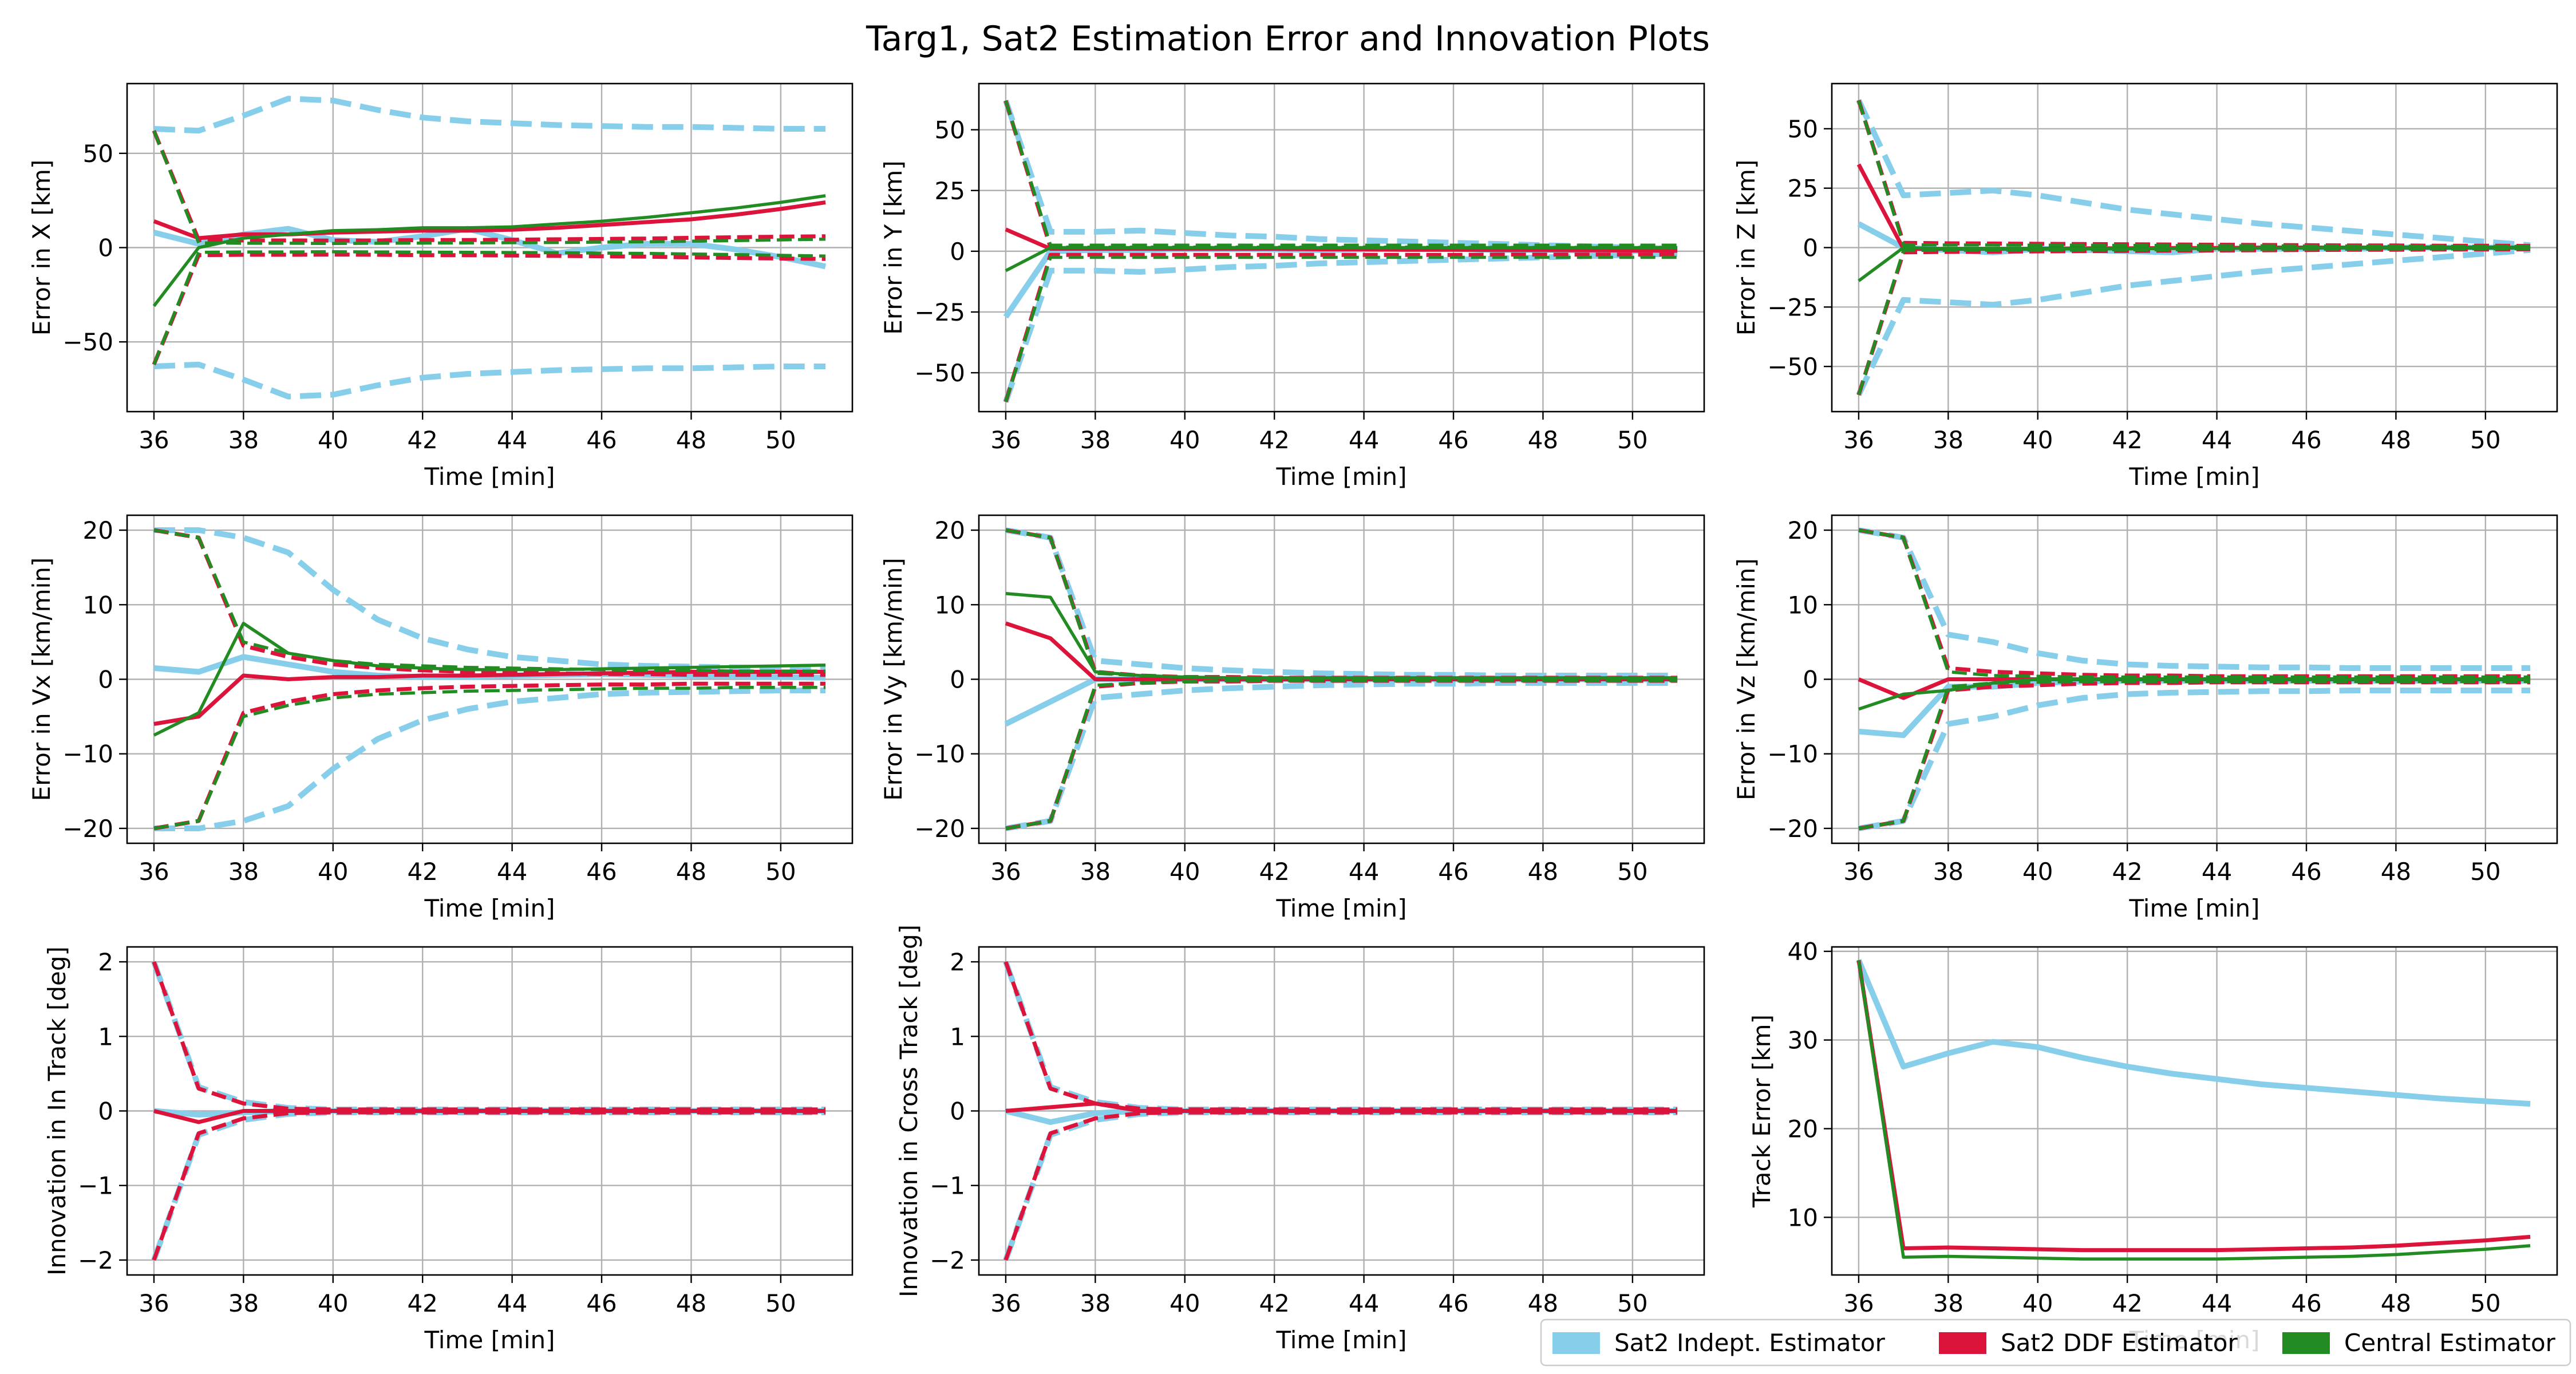 The width and height of the screenshot is (2576, 1374). Describe the element at coordinates (489, 603) in the screenshot. I see `series-ddf-bound-pos` at that location.